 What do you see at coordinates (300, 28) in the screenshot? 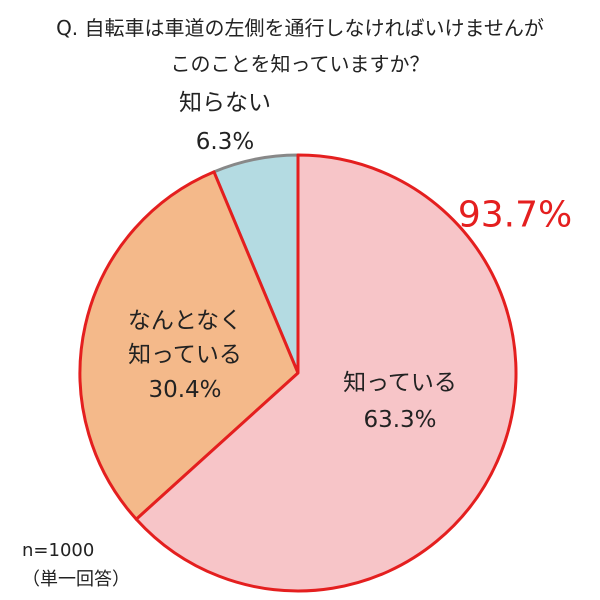
I see `title: Q. 自転車は車道の左側を通行しなければいけませんが` at bounding box center [300, 28].